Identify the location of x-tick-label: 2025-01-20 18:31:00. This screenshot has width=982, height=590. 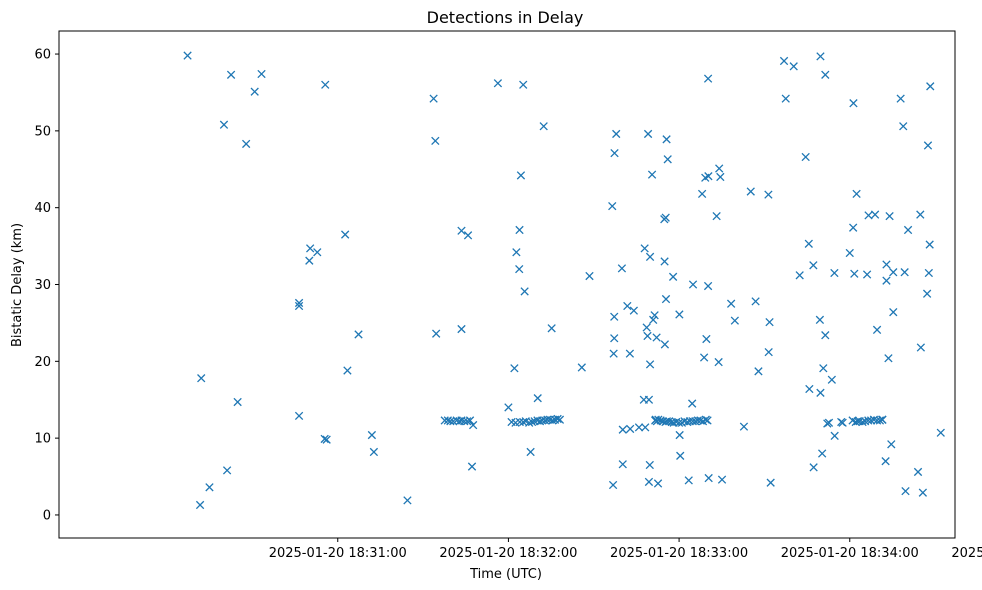
(338, 553).